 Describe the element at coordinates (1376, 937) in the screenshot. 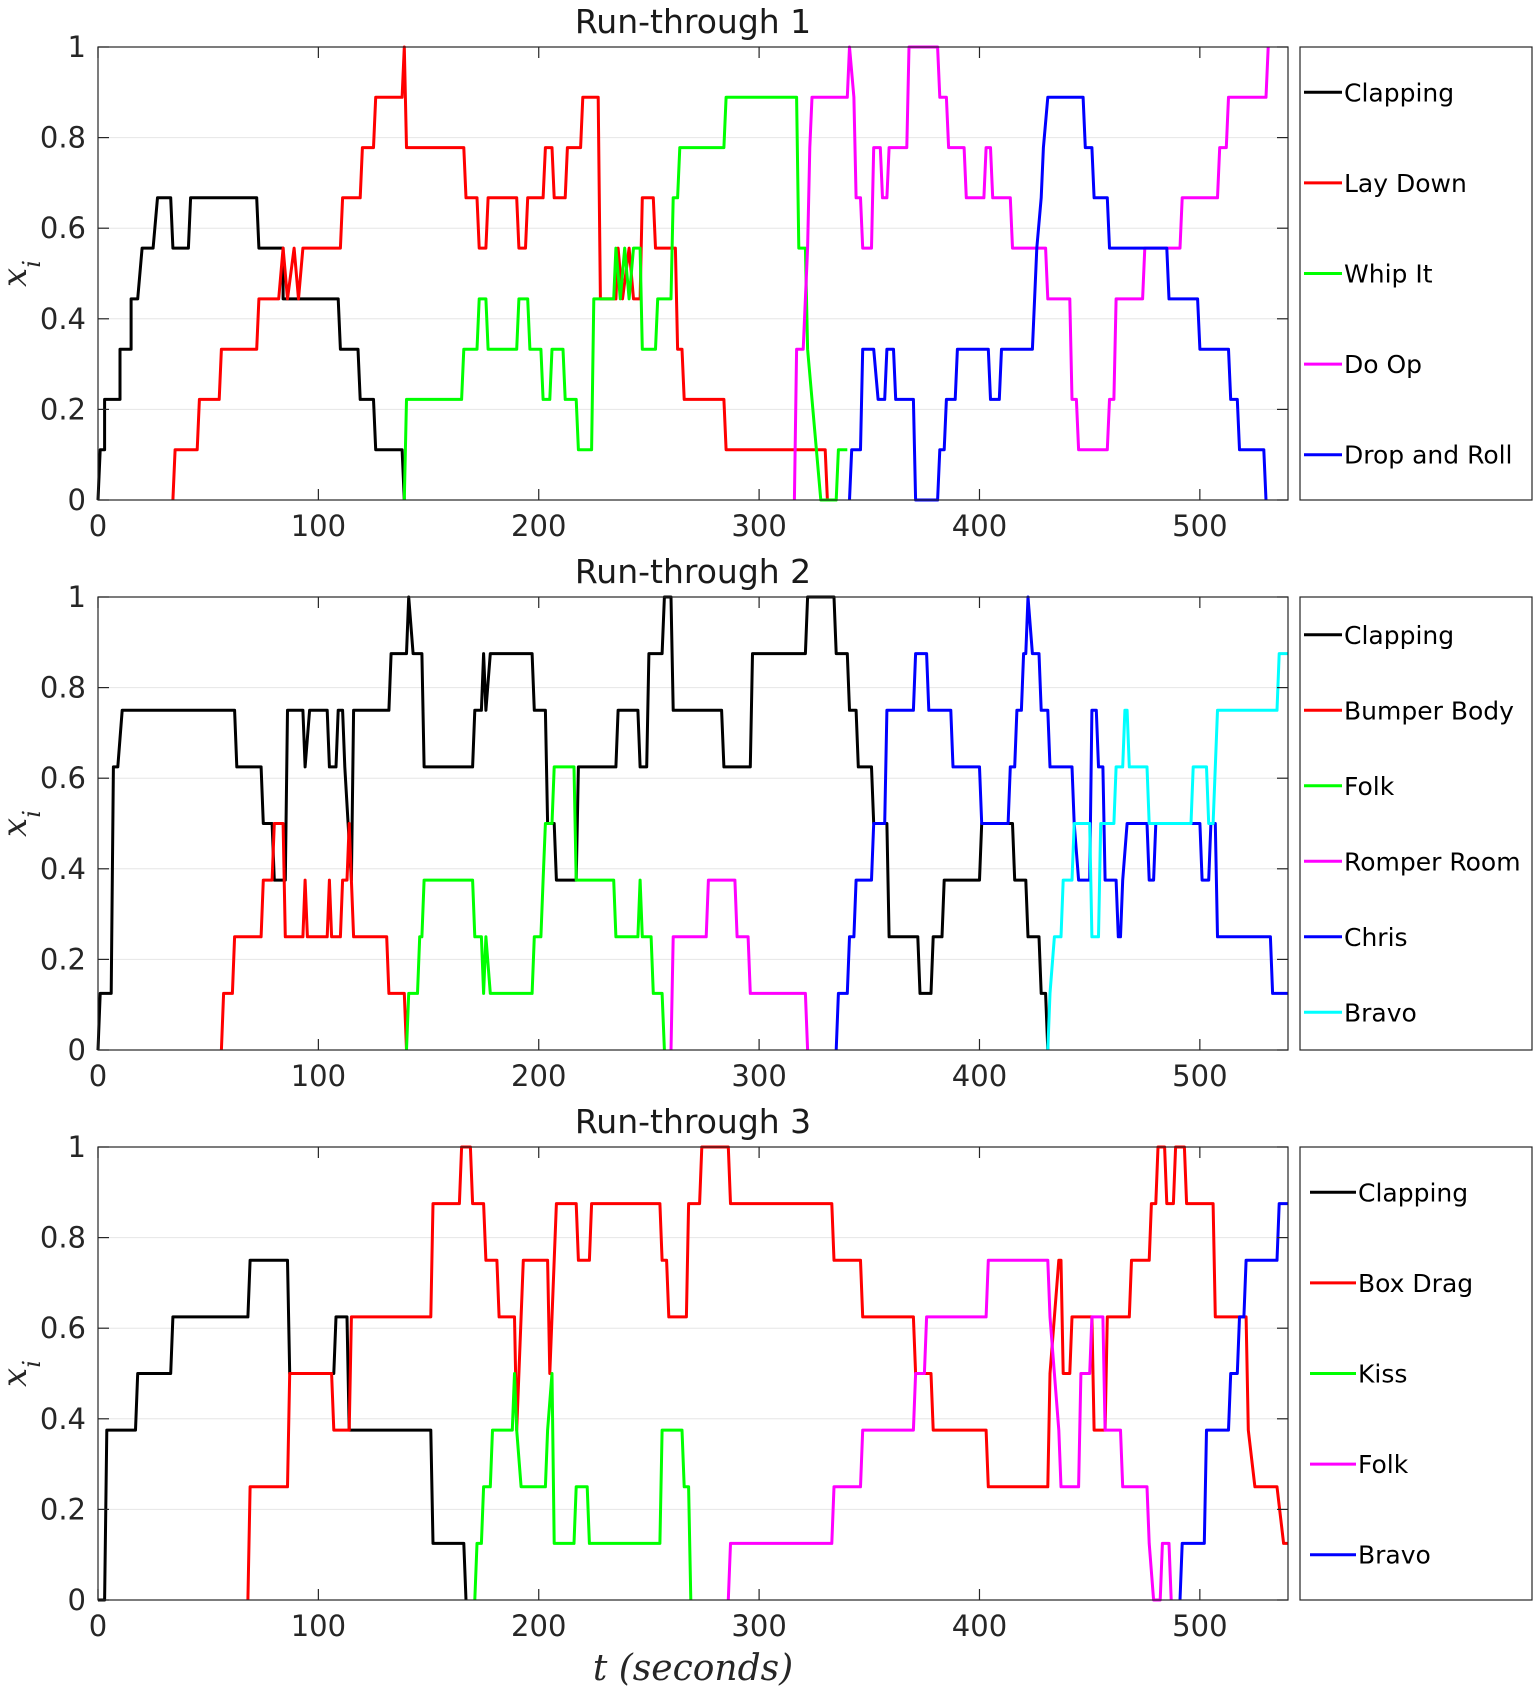

I see `legend-label: Chris` at that location.